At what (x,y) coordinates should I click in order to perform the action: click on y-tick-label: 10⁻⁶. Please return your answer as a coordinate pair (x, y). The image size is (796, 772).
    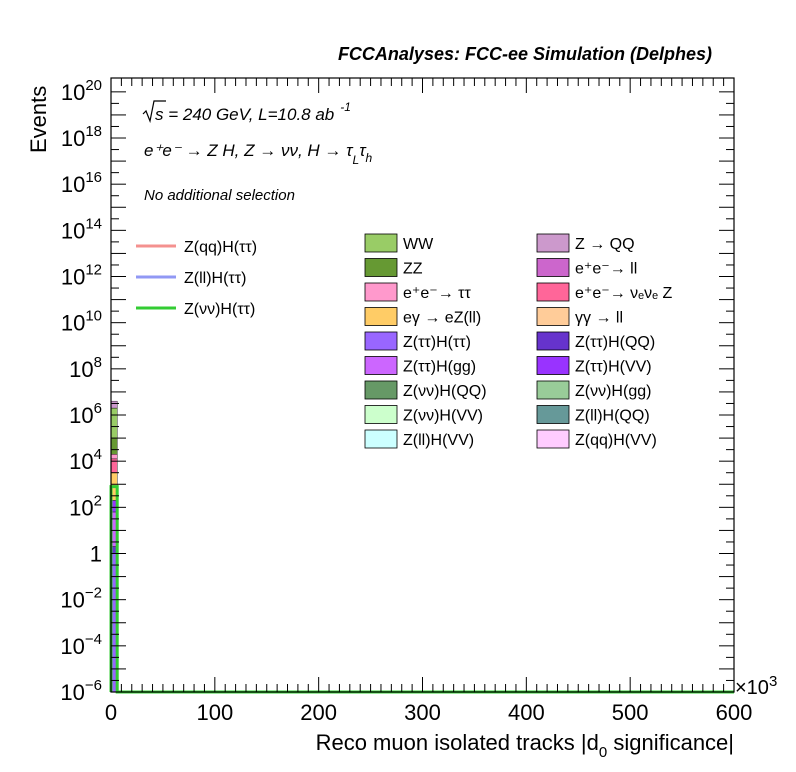
    Looking at the image, I should click on (81, 691).